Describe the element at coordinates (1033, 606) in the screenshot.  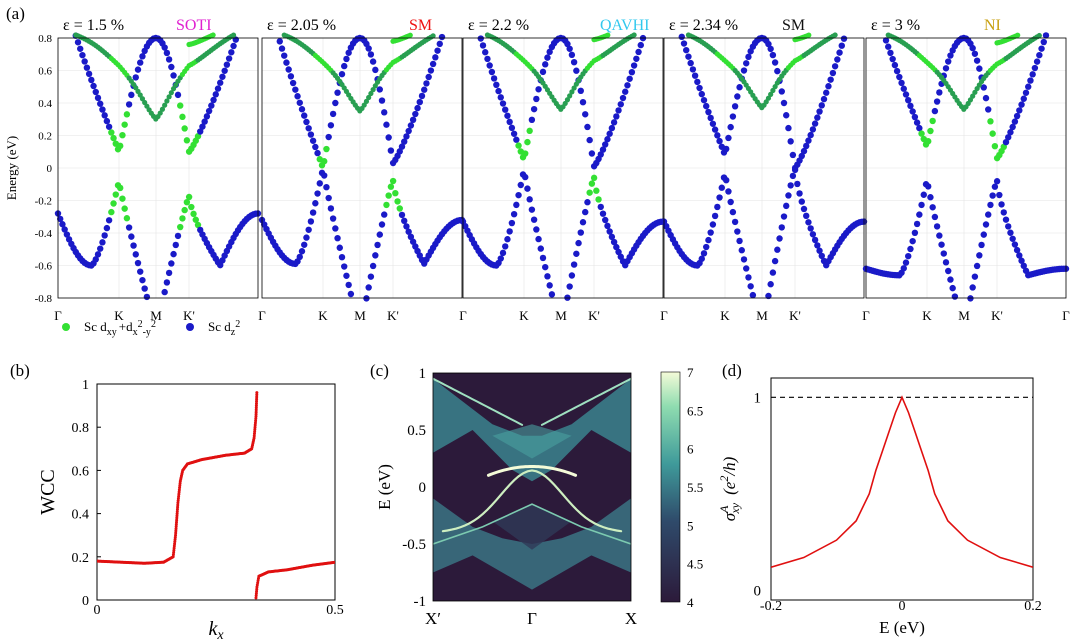
I see `hall-tick-label: 0.2` at that location.